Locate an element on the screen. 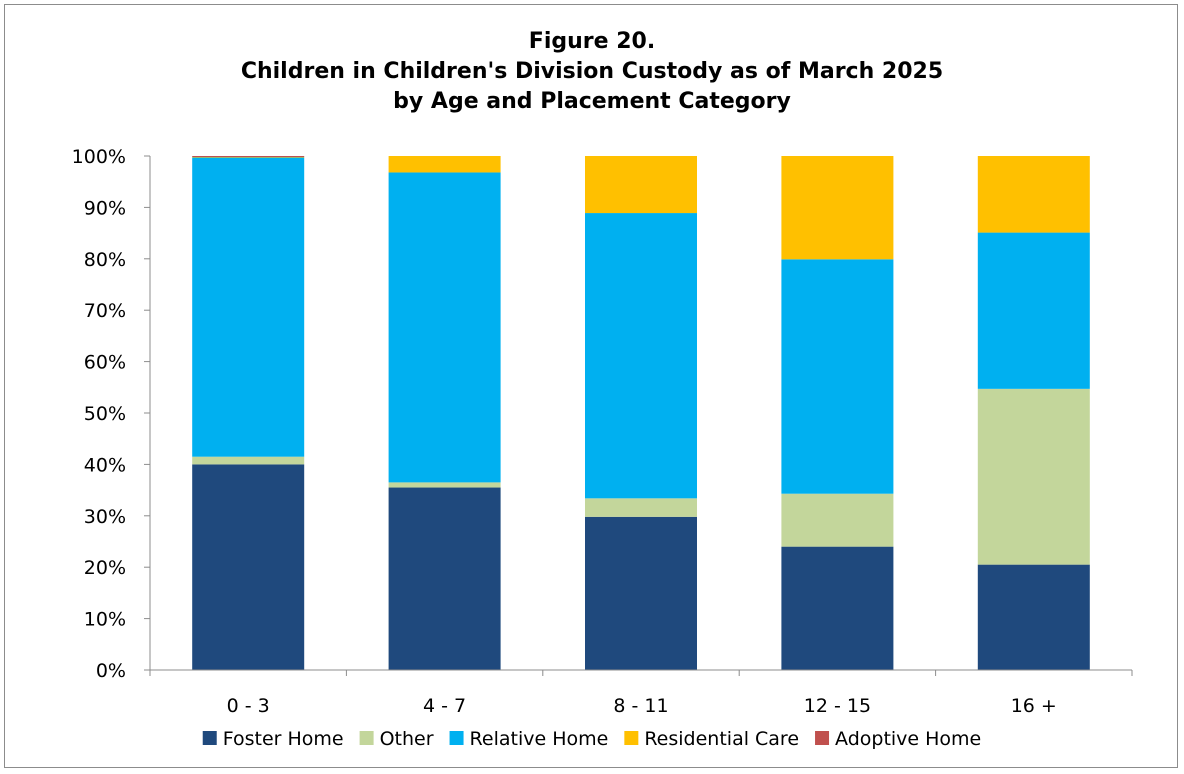  y-tick-label: 20% is located at coordinates (105, 568).